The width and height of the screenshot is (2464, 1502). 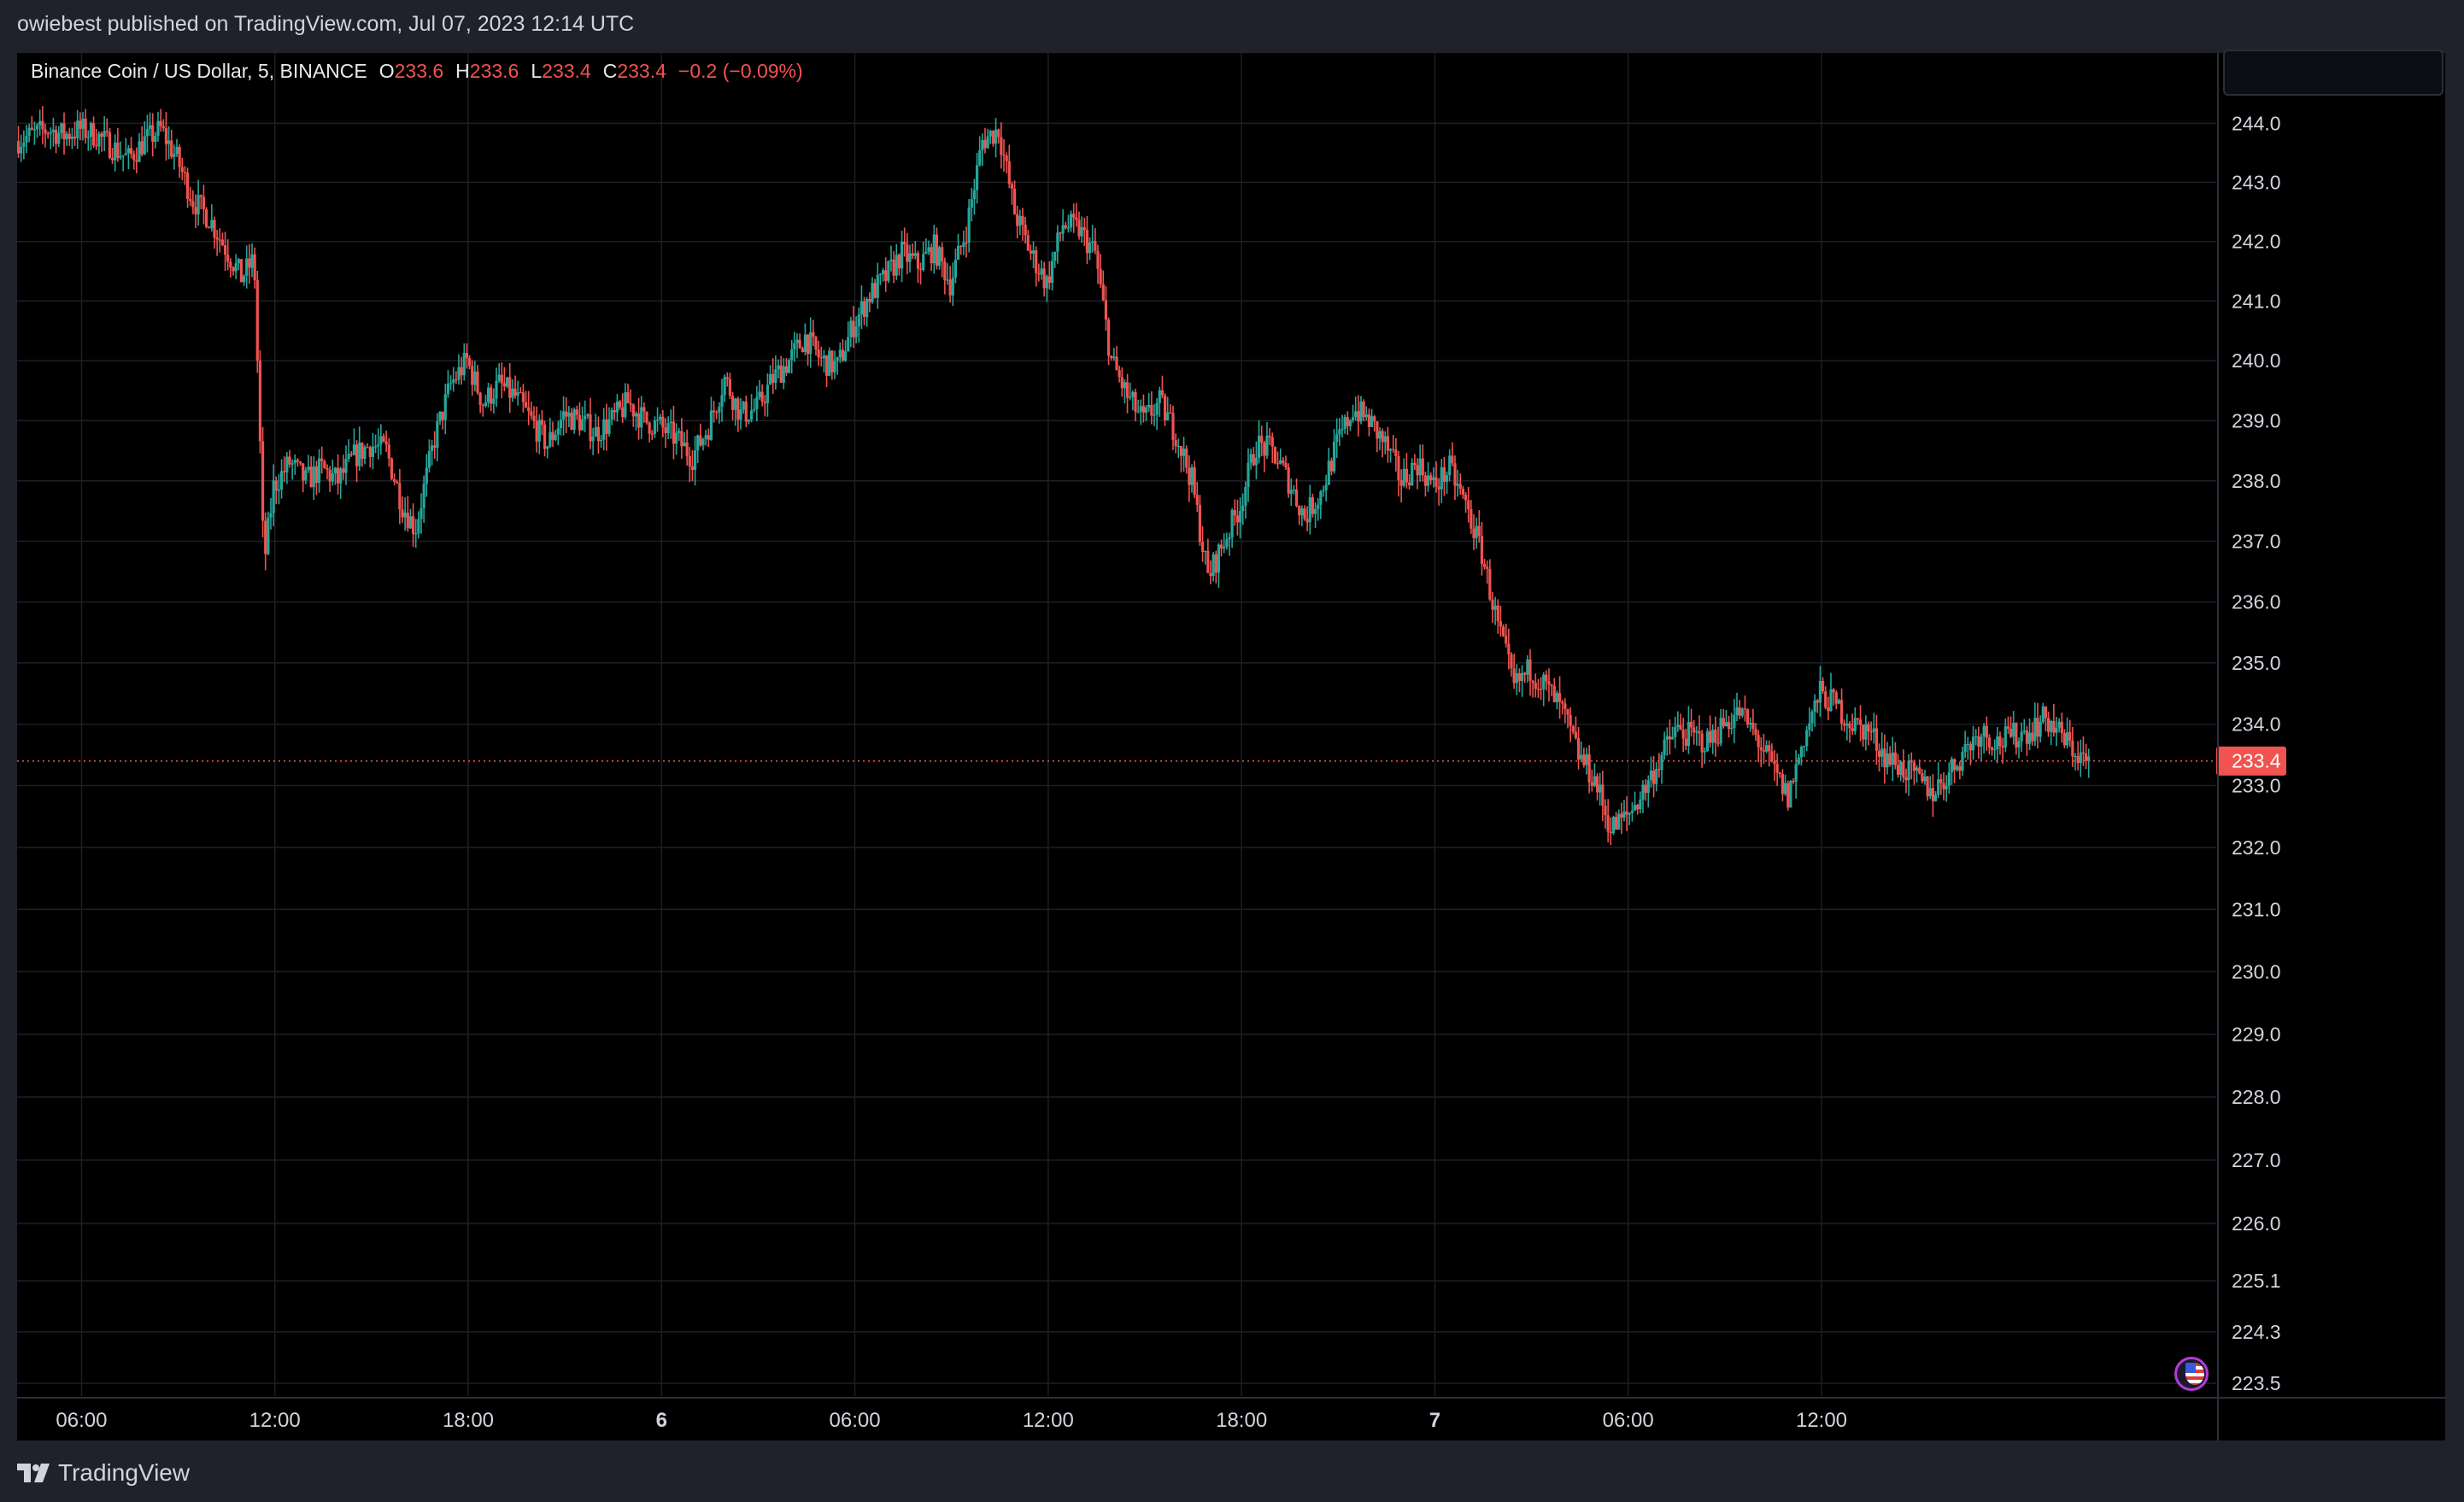 What do you see at coordinates (2256, 542) in the screenshot?
I see `y-tick-label: 237.0` at bounding box center [2256, 542].